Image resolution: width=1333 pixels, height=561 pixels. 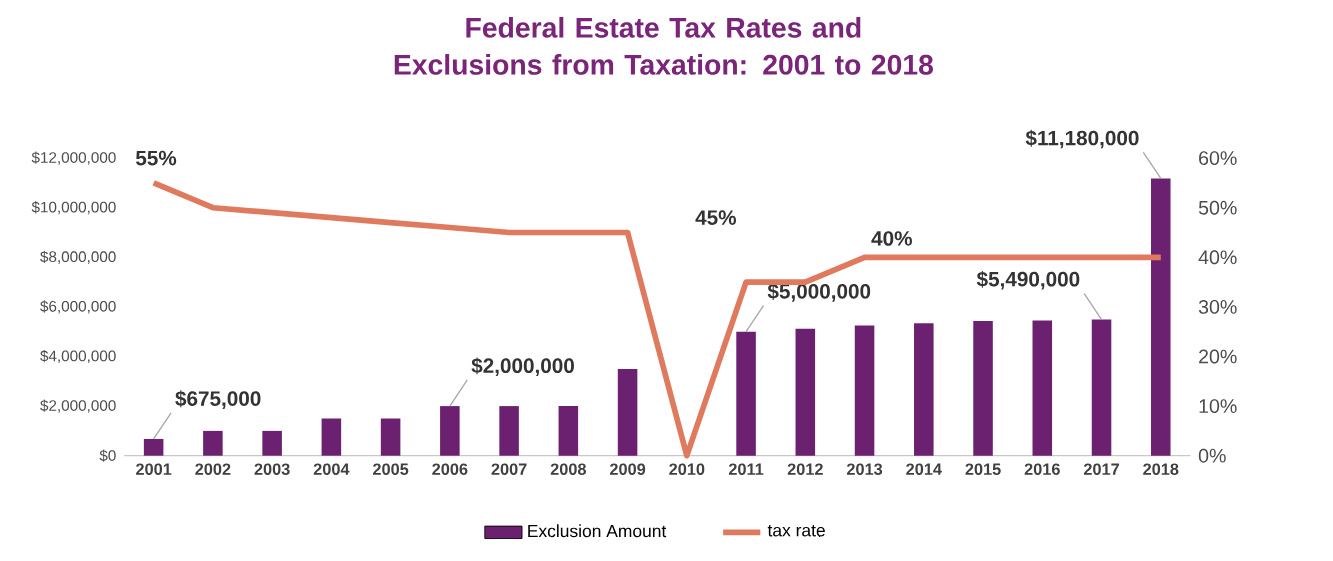 I want to click on x-tick-label: 2009, so click(x=627, y=469).